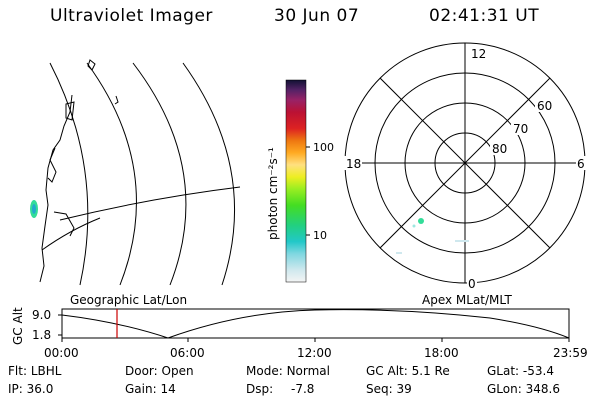 The image size is (600, 400). What do you see at coordinates (538, 371) in the screenshot?
I see `status-value: -53.4` at bounding box center [538, 371].